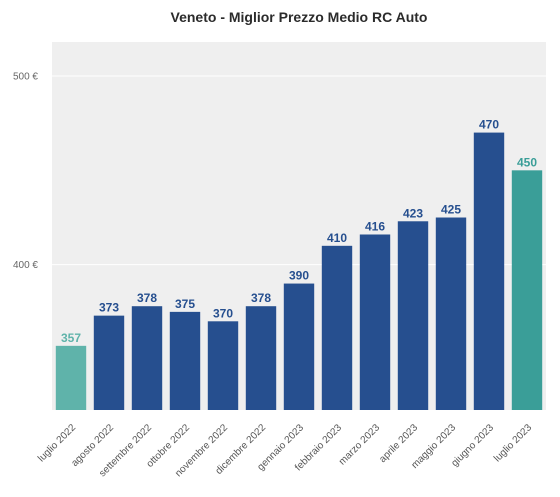 This screenshot has height=497, width=560. I want to click on data-label: 390, so click(299, 276).